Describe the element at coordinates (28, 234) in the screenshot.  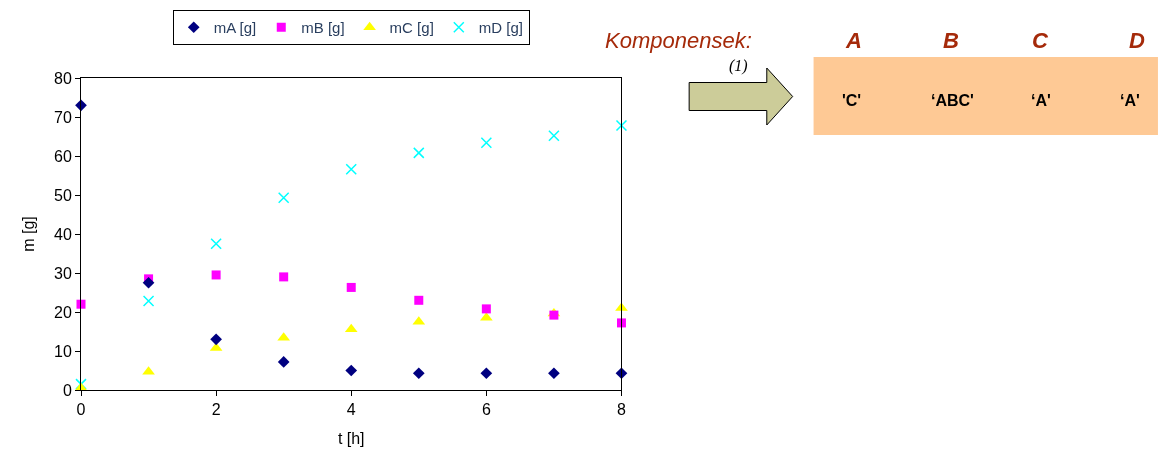
I see `y-axis-title: m [g]` at that location.